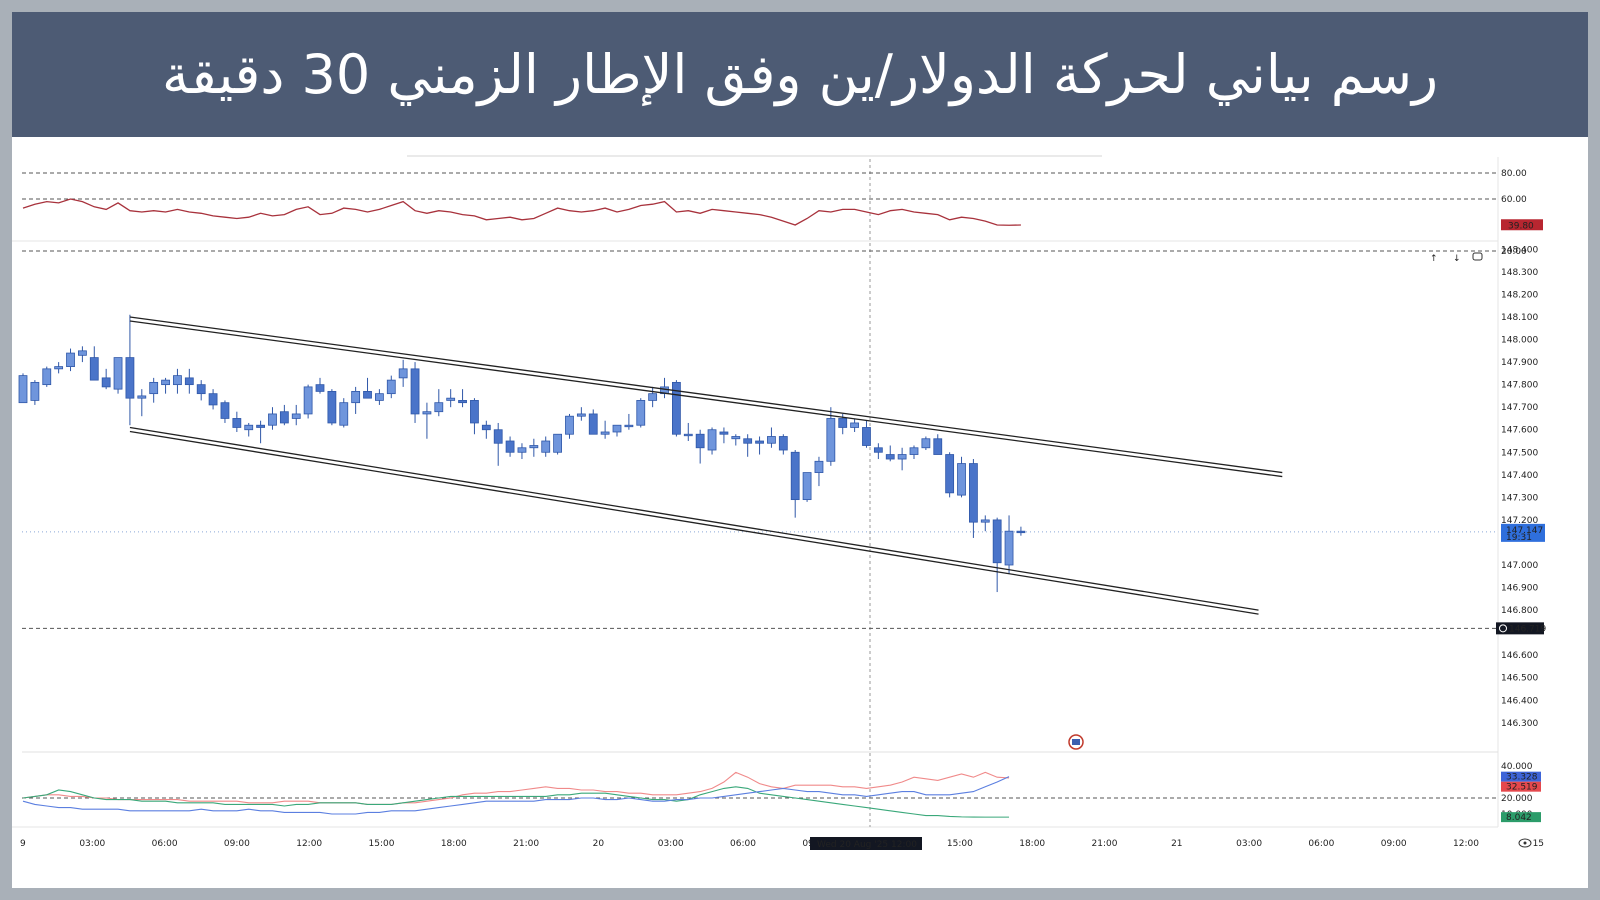 The image size is (1600, 900). I want to click on dmi-plus-line, so click(516, 795).